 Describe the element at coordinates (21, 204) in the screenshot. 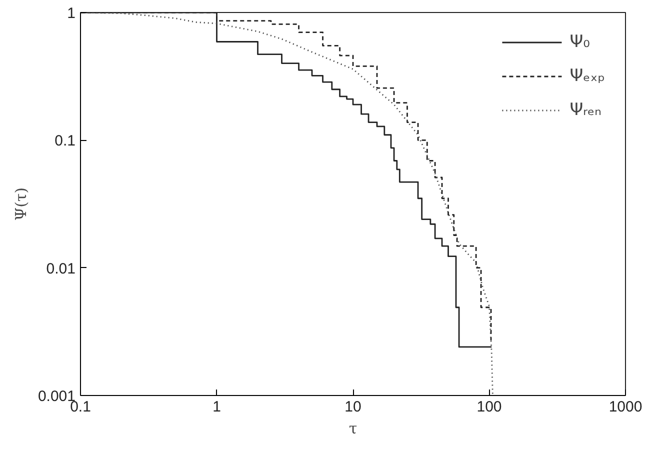

I see `y-axis-title: Ψ(τ)` at that location.